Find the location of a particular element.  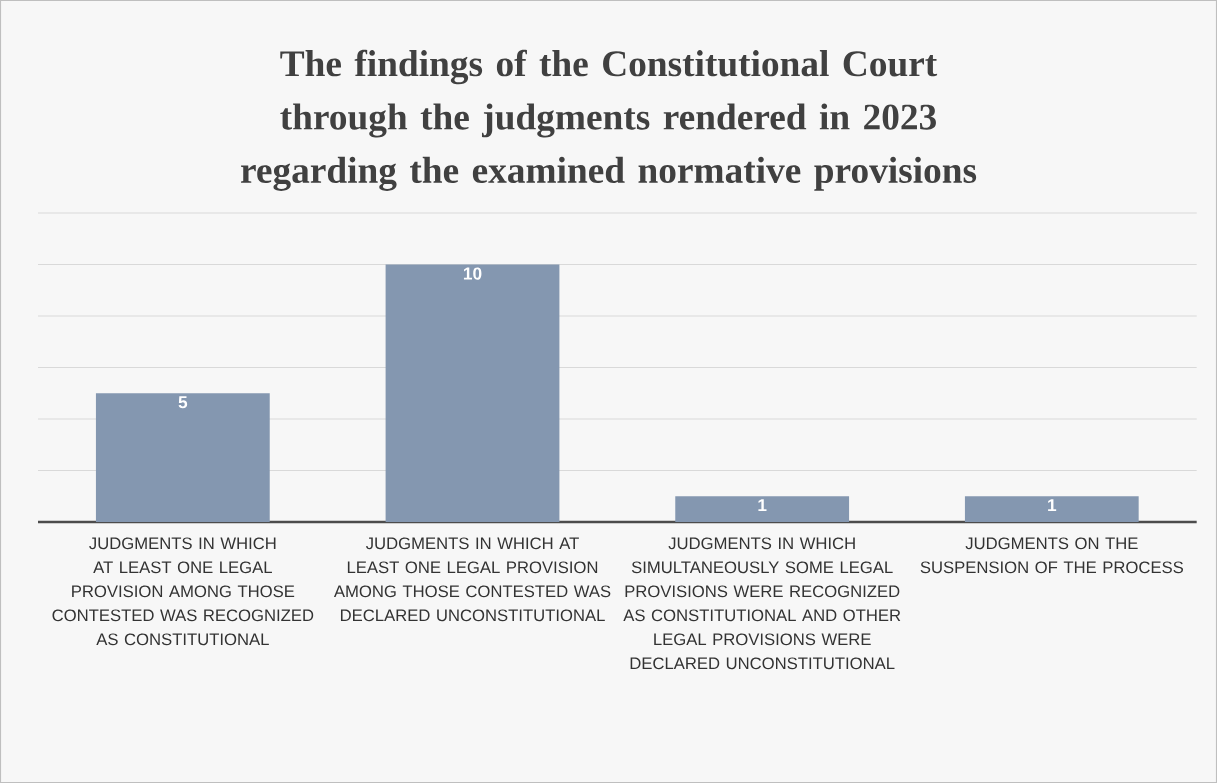

x-tick-label: JUDGMENTS IN WHICH SIMULTANEOUSLY SOME LEGAL PROVISIONS WERE RECOGNIZED AS CONSTITUTIONAL AND OTHER LEGAL PROVISIONS WERE DECLARED UNCONSTITUTIONAL is located at coordinates (762, 603).